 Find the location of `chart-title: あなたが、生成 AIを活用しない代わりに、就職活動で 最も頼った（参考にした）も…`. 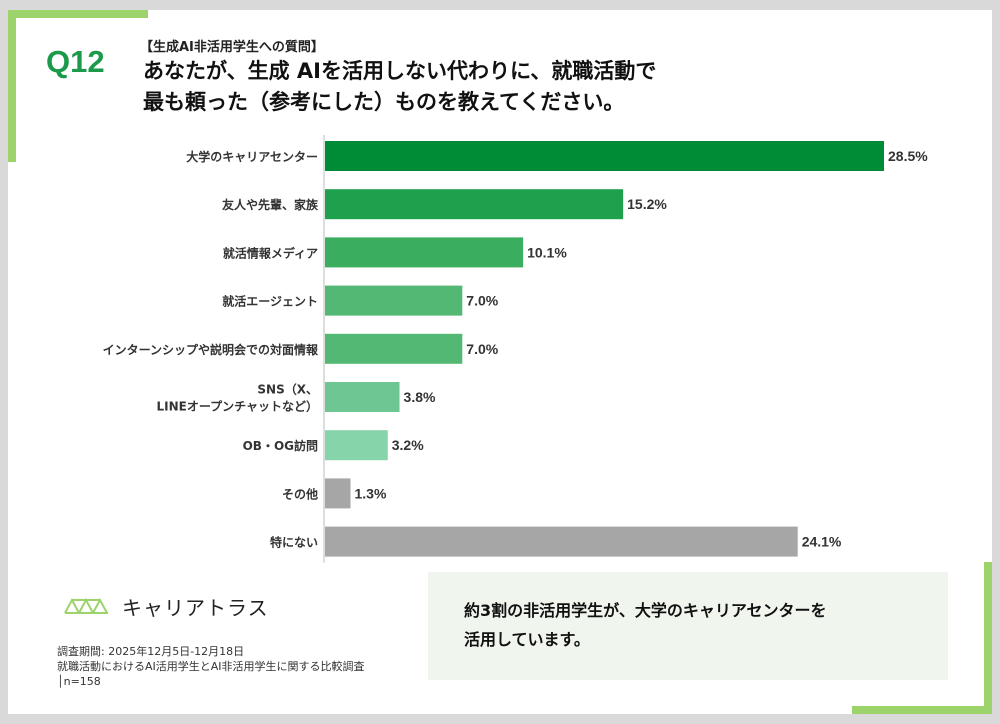

chart-title: あなたが、生成 AIを活用しない代わりに、就職活動で 最も頼った（参考にした）も… is located at coordinates (463, 87).